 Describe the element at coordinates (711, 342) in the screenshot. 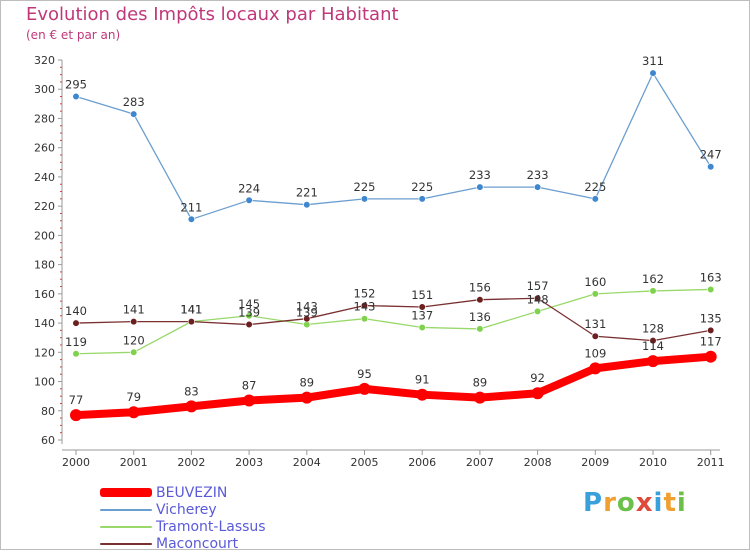

I see `data-label: 117` at that location.